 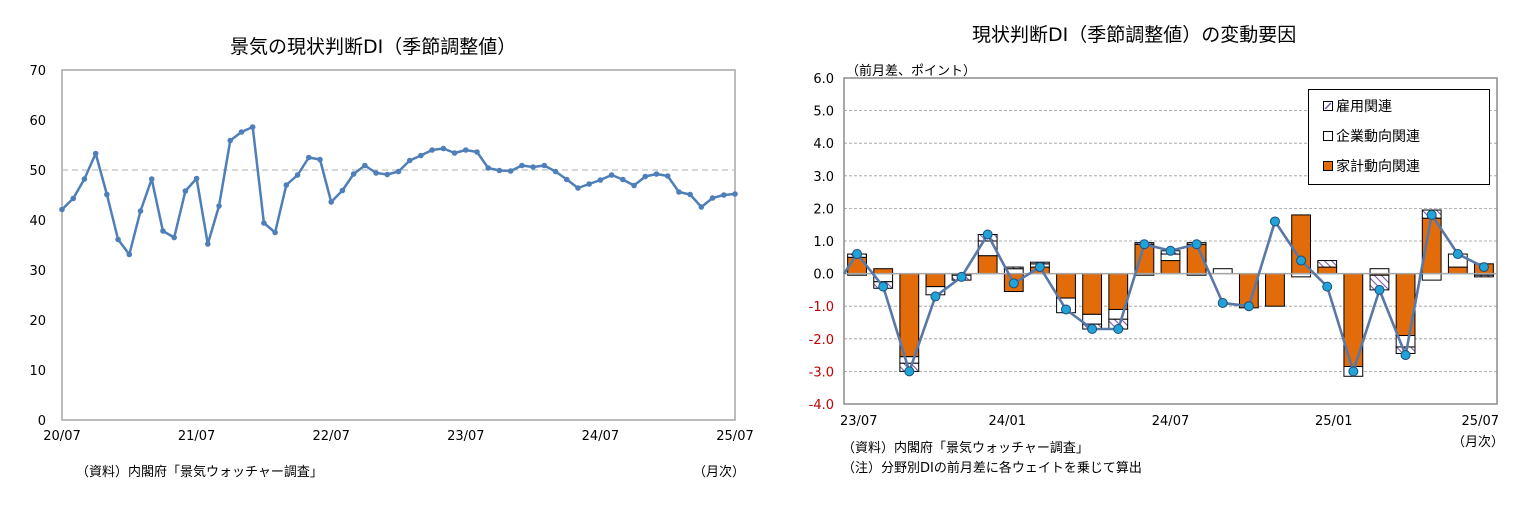 What do you see at coordinates (37, 271) in the screenshot?
I see `y-tick-label: 30` at bounding box center [37, 271].